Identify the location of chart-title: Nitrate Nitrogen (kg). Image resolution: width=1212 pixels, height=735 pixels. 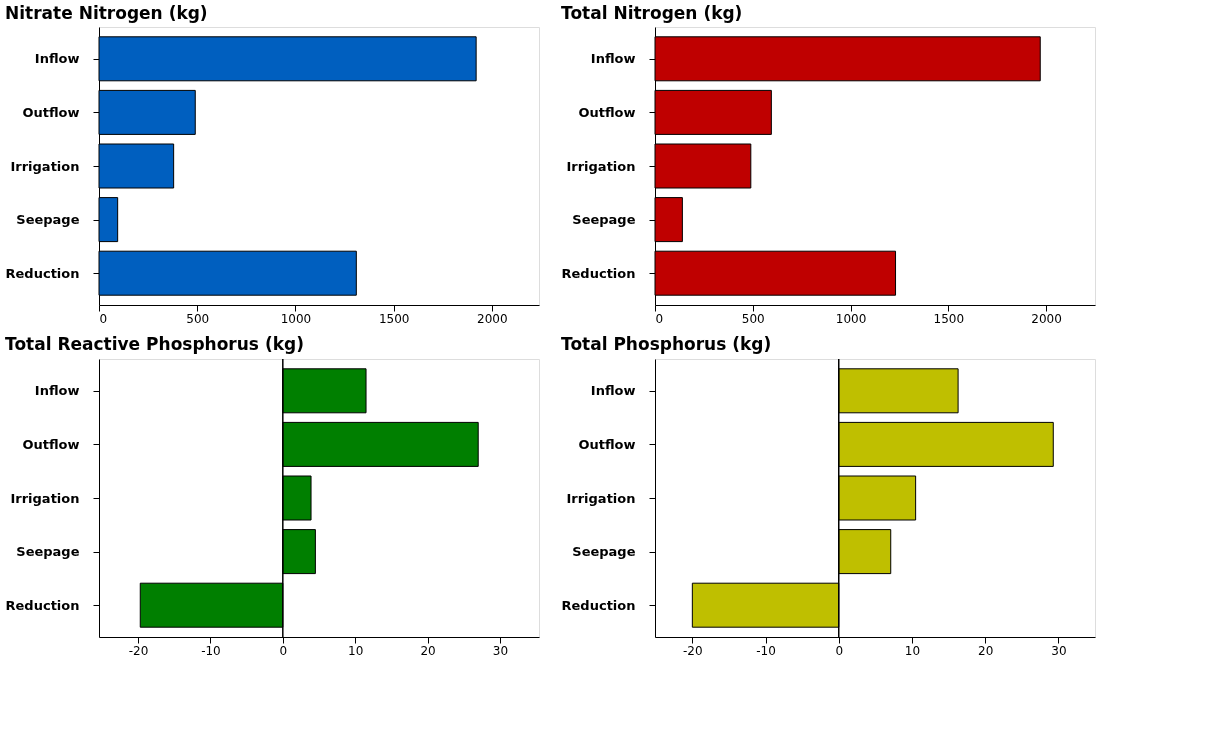
(106, 13).